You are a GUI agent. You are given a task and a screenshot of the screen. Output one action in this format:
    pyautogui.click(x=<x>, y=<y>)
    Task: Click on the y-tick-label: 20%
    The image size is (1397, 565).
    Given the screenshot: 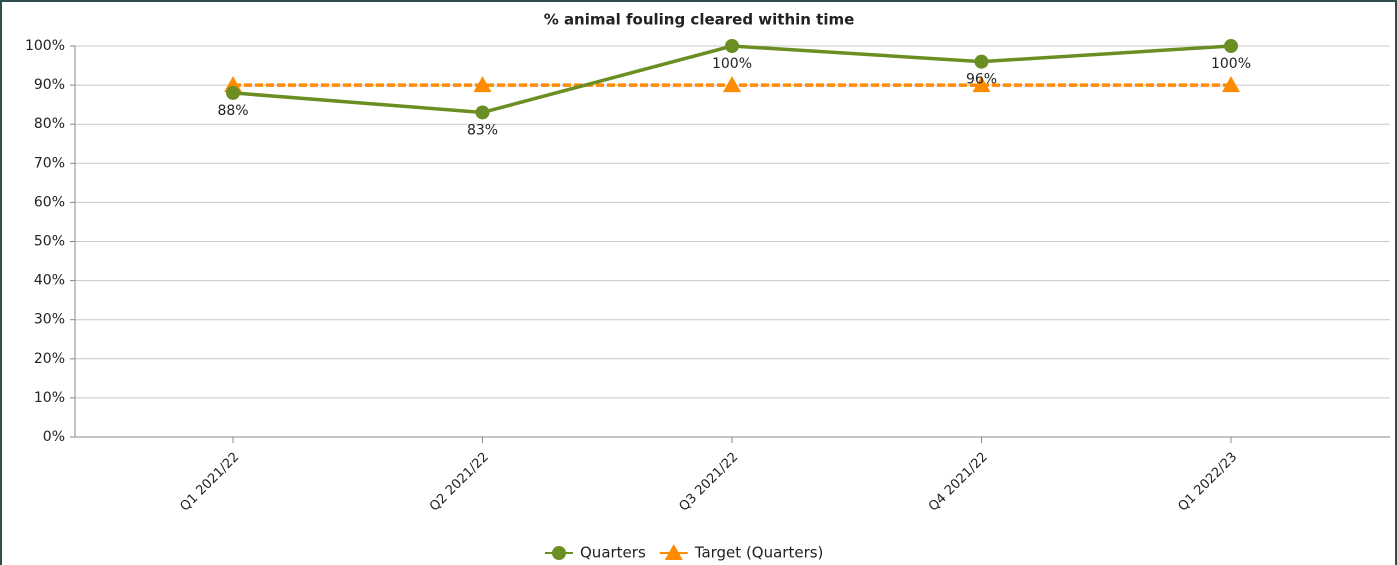 What is the action you would take?
    pyautogui.click(x=49, y=359)
    